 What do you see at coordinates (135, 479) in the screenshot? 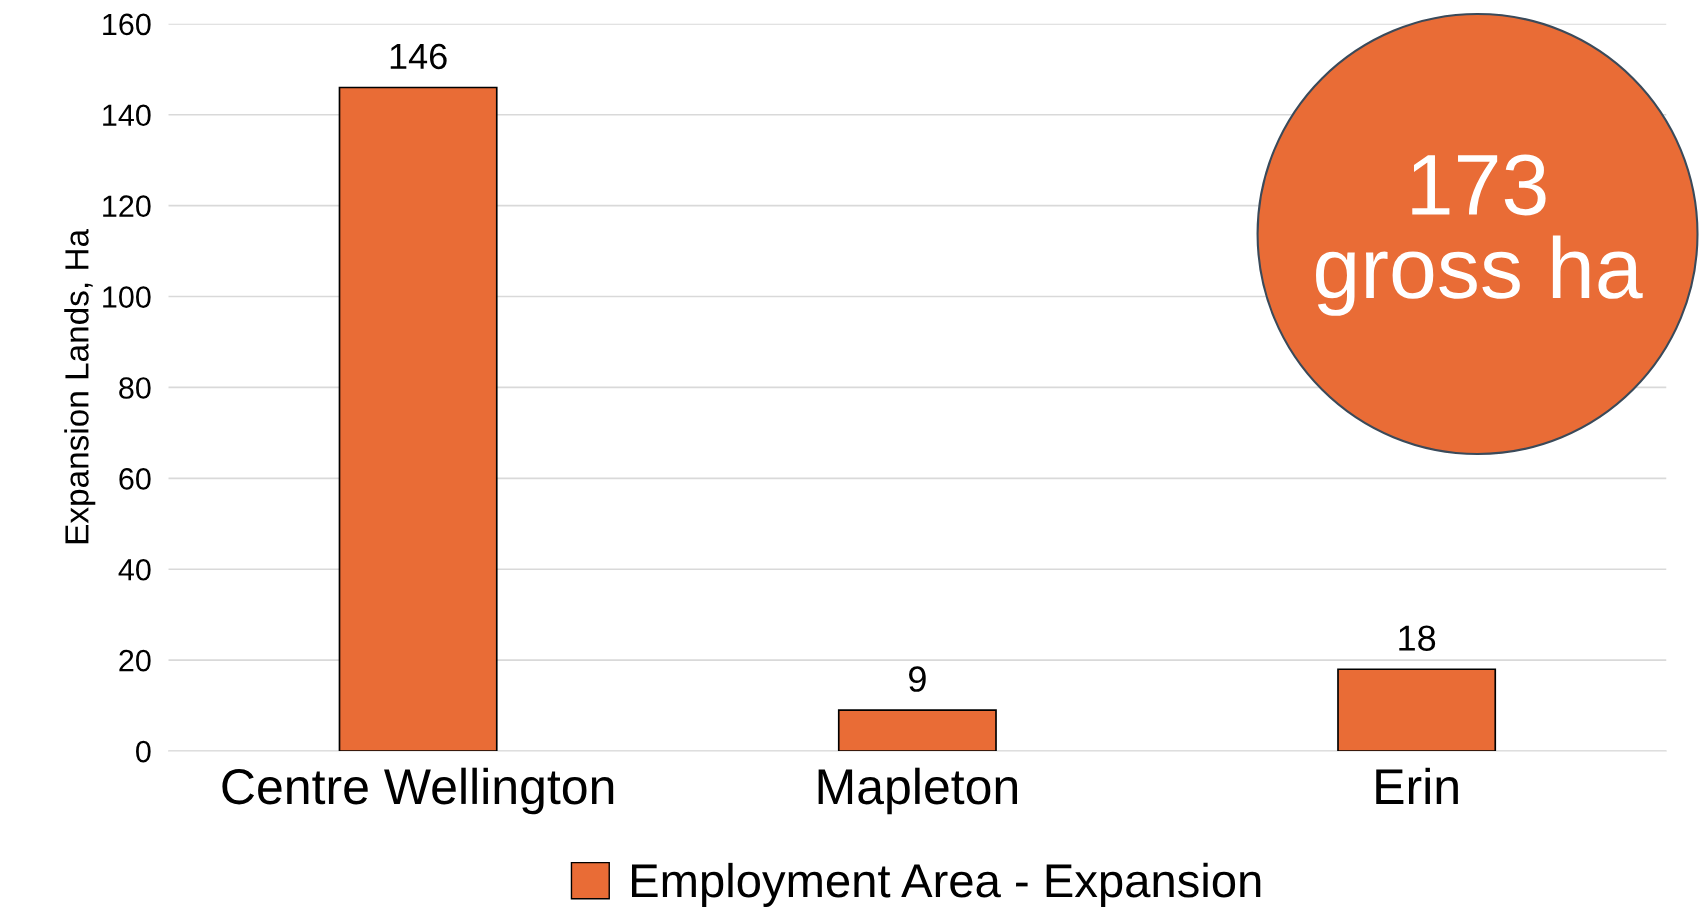
I see `y-tick-label: 60` at bounding box center [135, 479].